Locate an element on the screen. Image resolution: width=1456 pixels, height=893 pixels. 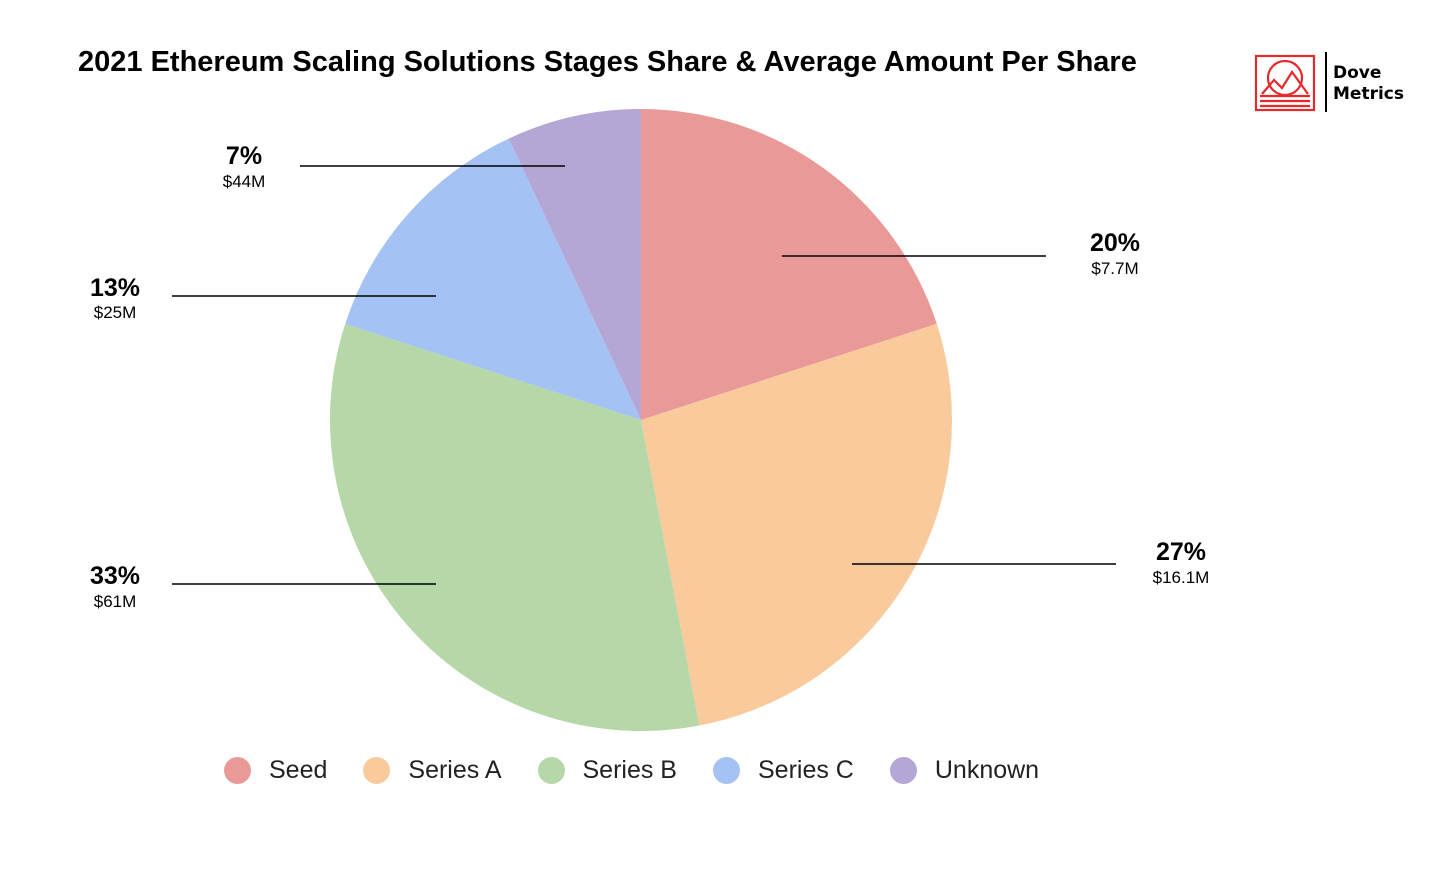
legend: Seed Series A Series B Series C Unknown is located at coordinates (649, 770).